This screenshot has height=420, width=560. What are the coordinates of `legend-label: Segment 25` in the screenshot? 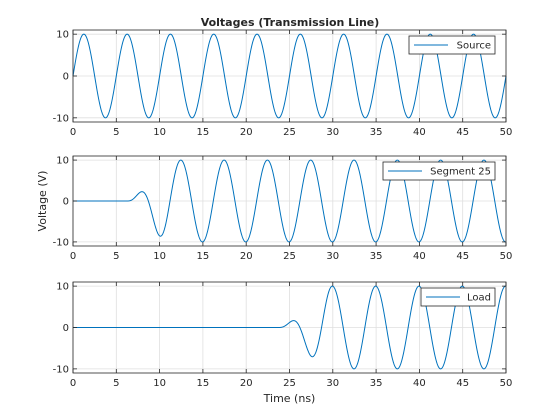 It's located at (460, 172).